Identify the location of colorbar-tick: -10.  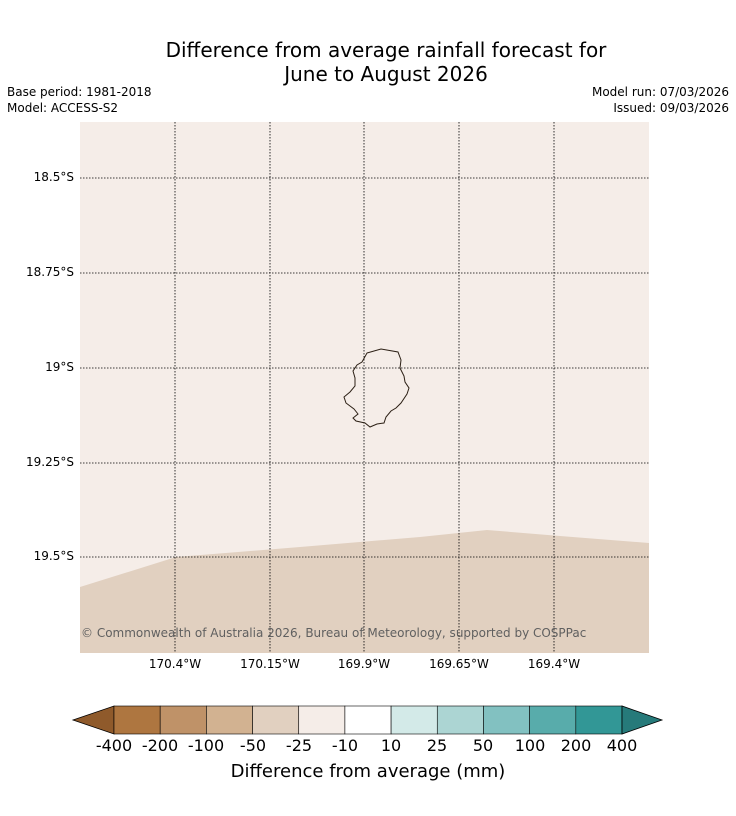
(345, 745).